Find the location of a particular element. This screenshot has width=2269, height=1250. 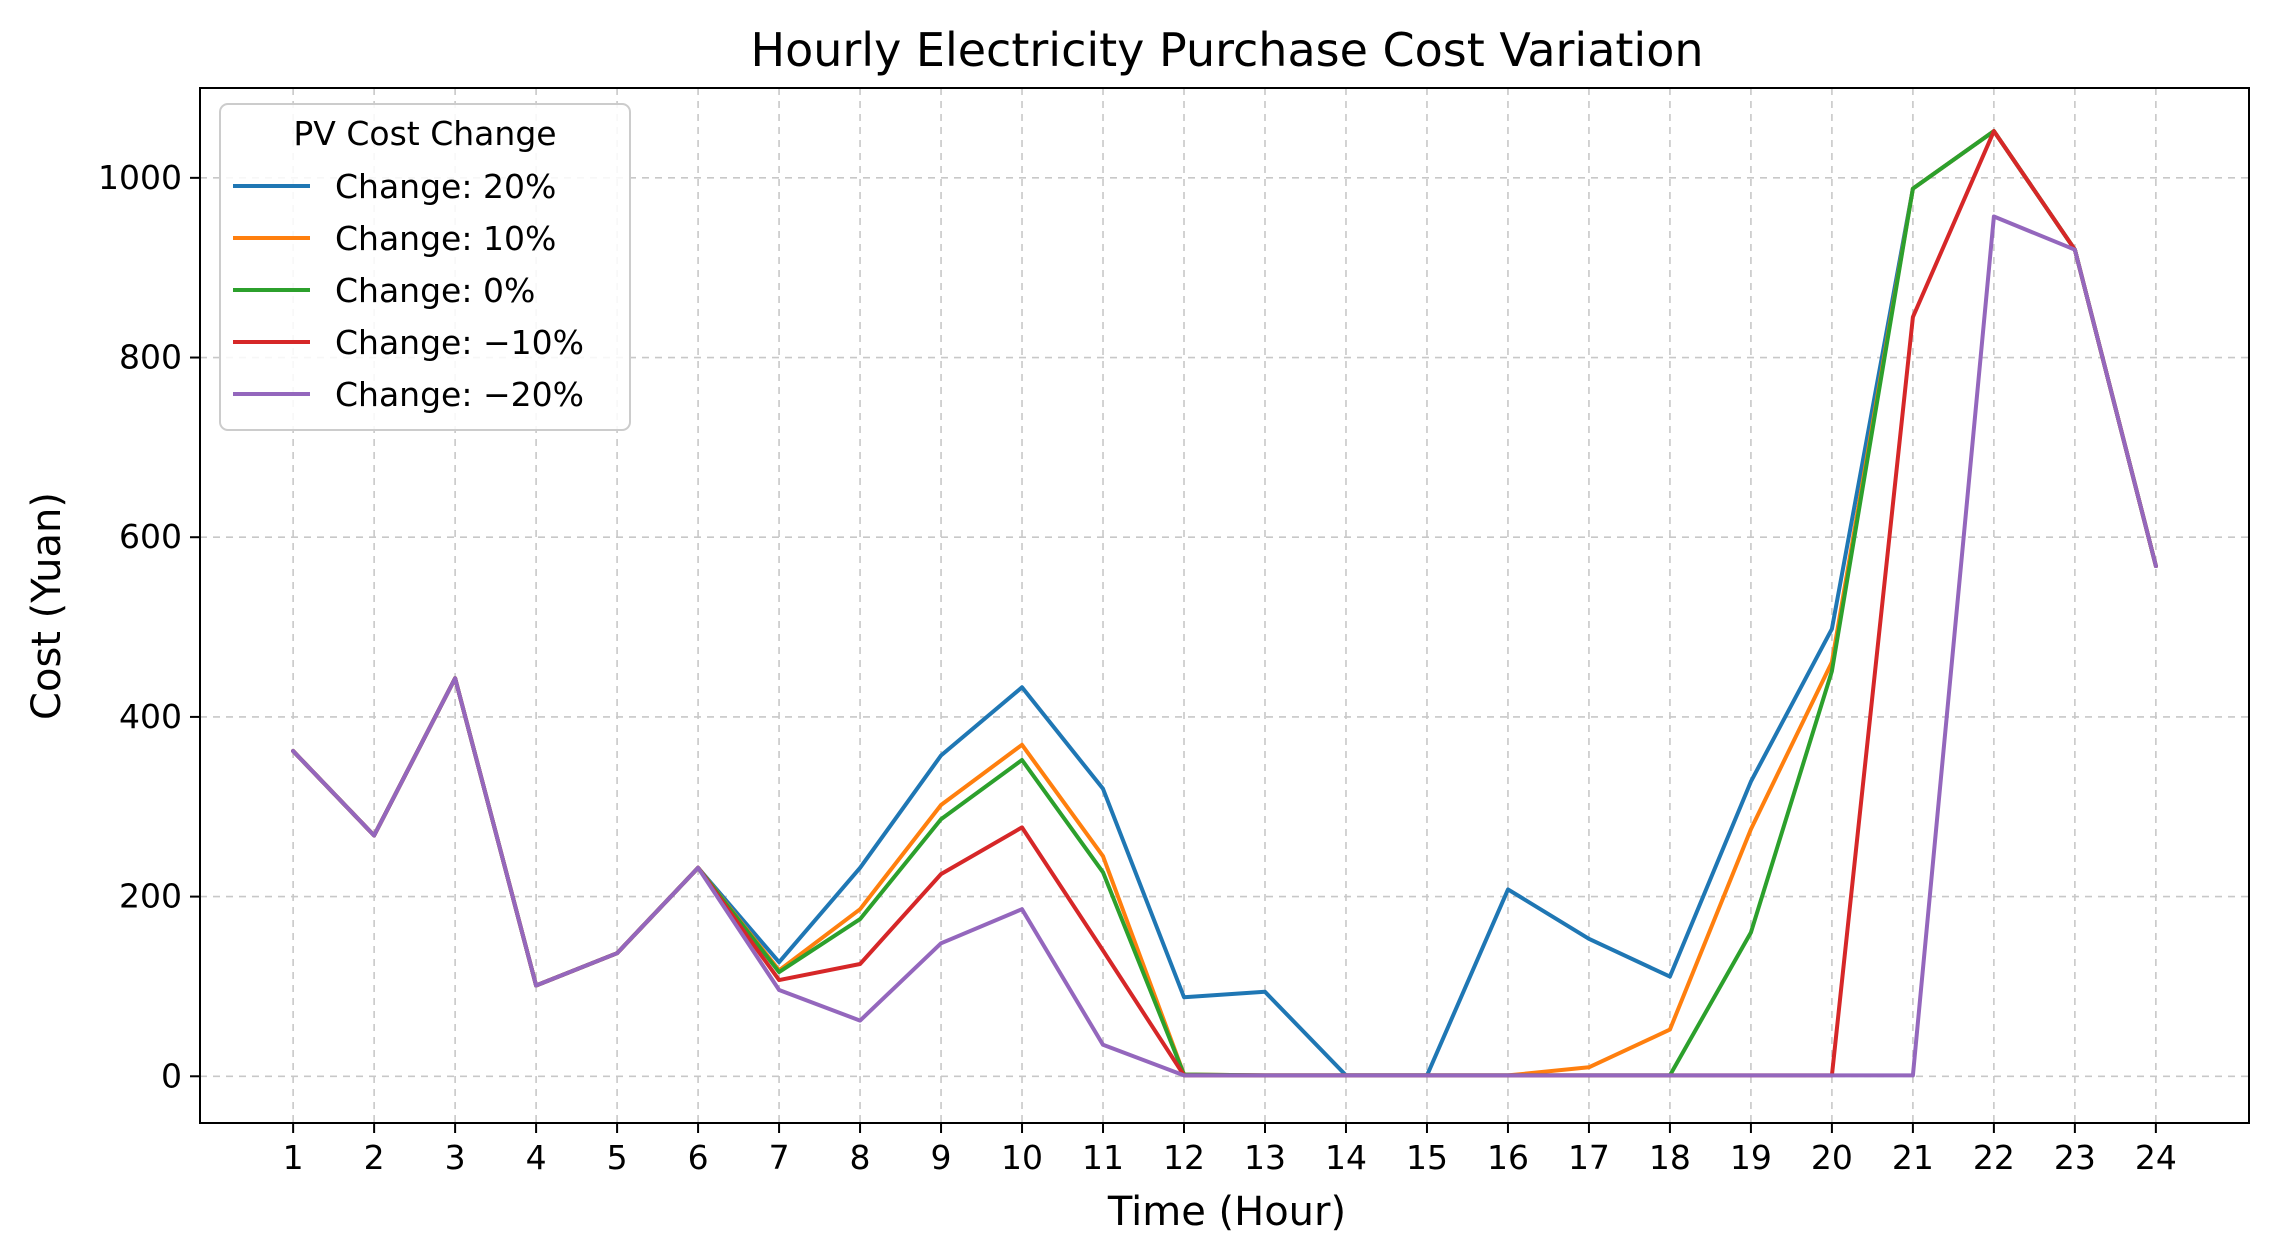

legend-label: Change: −10% is located at coordinates (459, 342).